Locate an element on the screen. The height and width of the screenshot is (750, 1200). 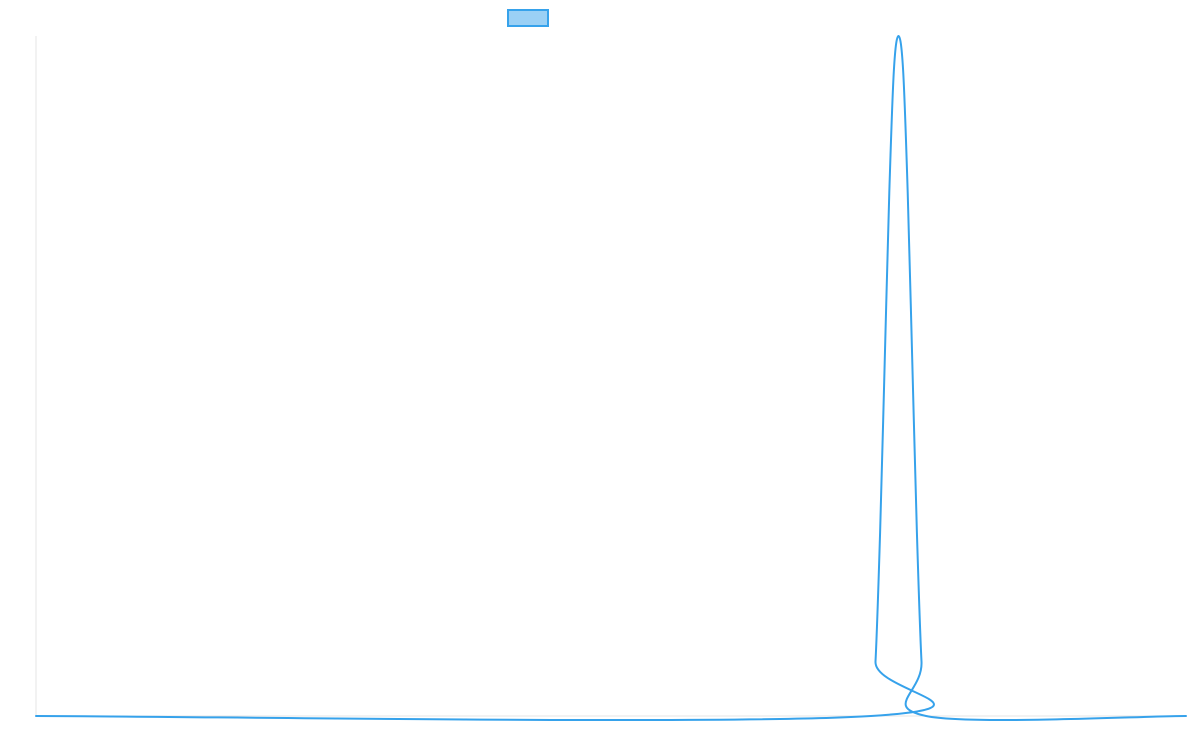
legend-swatch is located at coordinates (528, 18).